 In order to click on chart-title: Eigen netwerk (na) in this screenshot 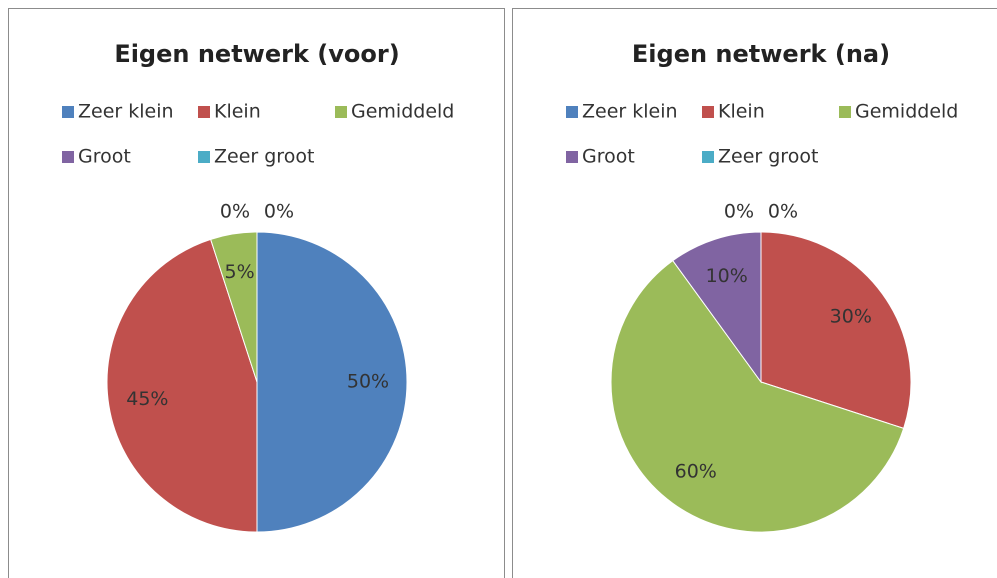, I will do `click(761, 54)`.